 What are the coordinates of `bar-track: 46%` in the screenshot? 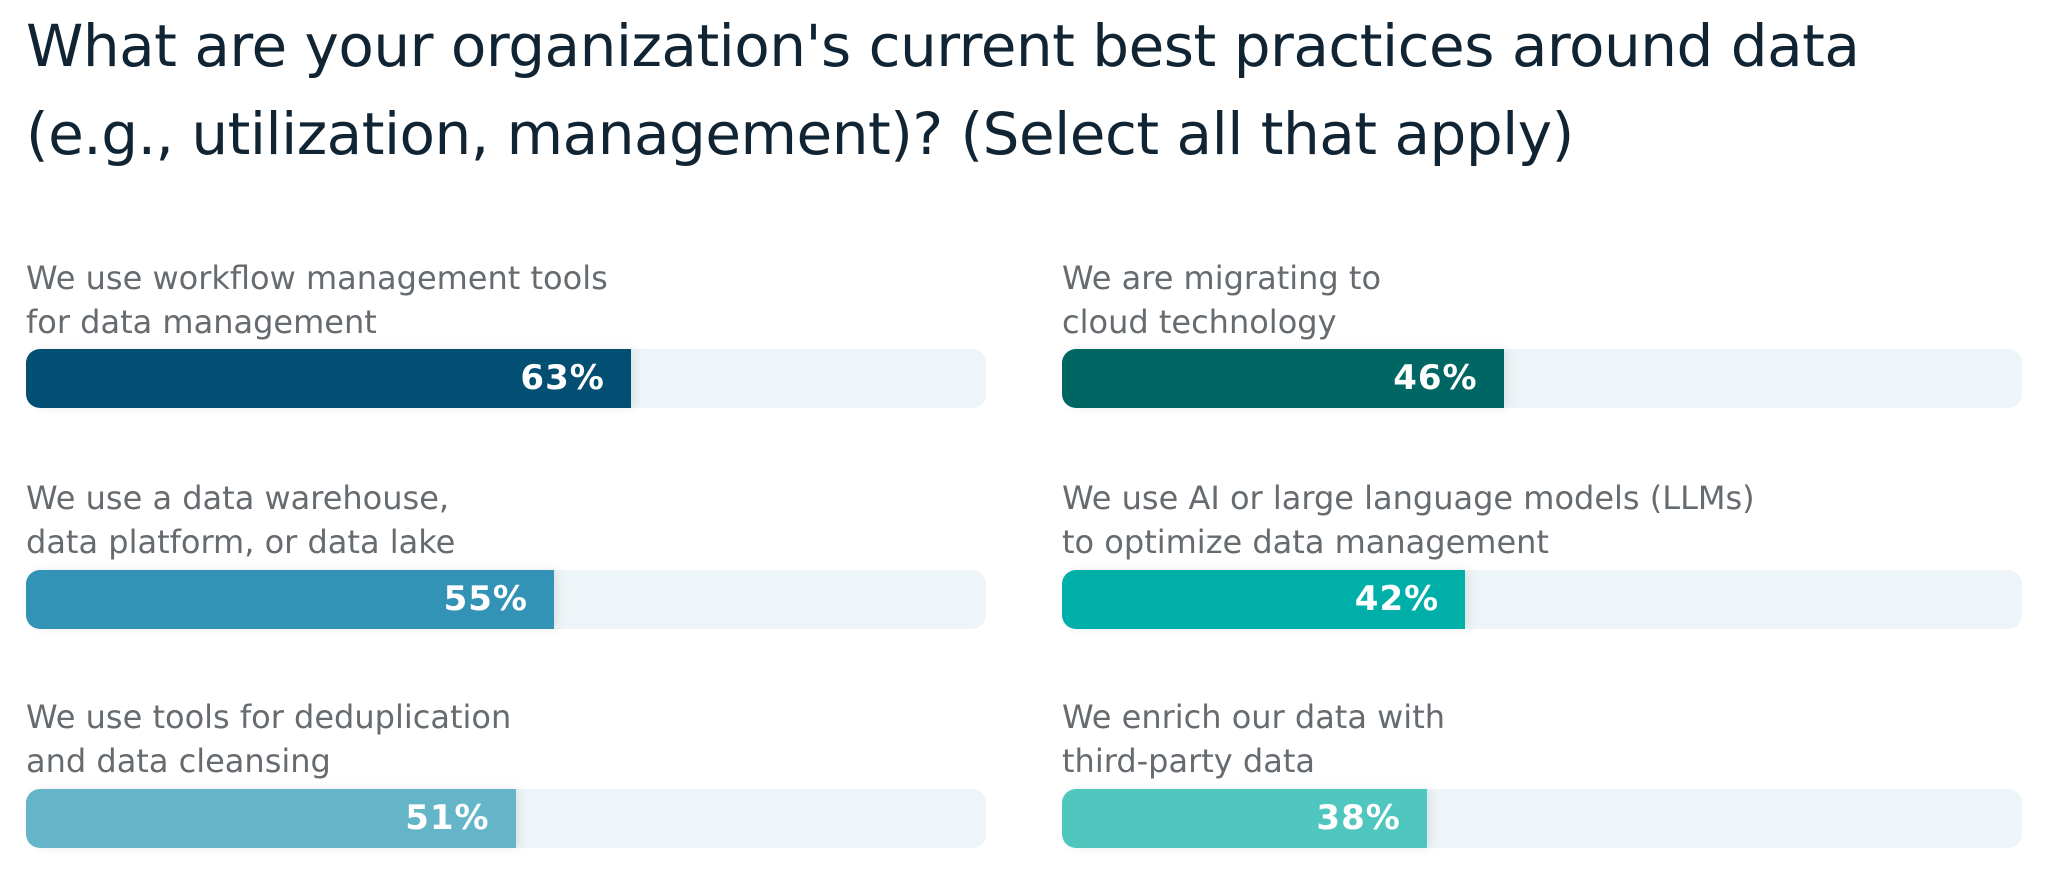 It's located at (1542, 378).